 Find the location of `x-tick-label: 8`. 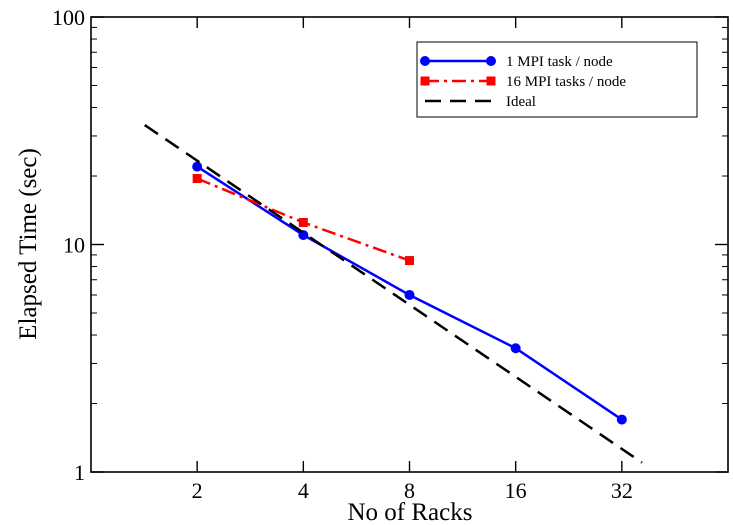

x-tick-label: 8 is located at coordinates (409, 490).